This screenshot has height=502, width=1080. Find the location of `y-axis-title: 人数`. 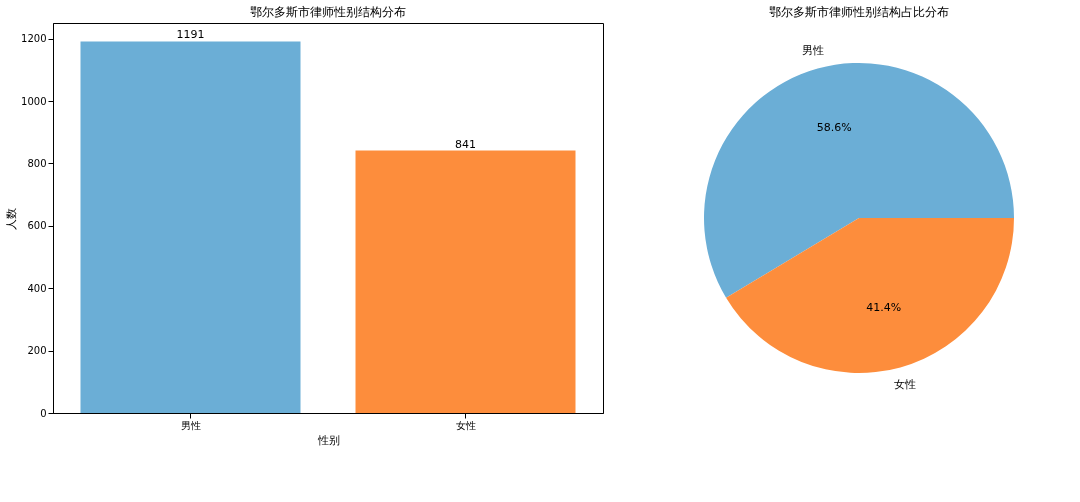

y-axis-title: 人数 is located at coordinates (12, 218).